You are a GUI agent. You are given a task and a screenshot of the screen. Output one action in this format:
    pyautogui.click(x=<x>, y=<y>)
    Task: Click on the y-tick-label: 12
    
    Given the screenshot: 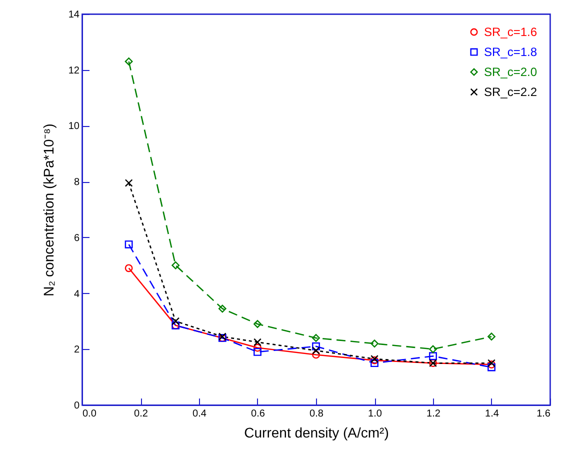 What is the action you would take?
    pyautogui.click(x=74, y=70)
    